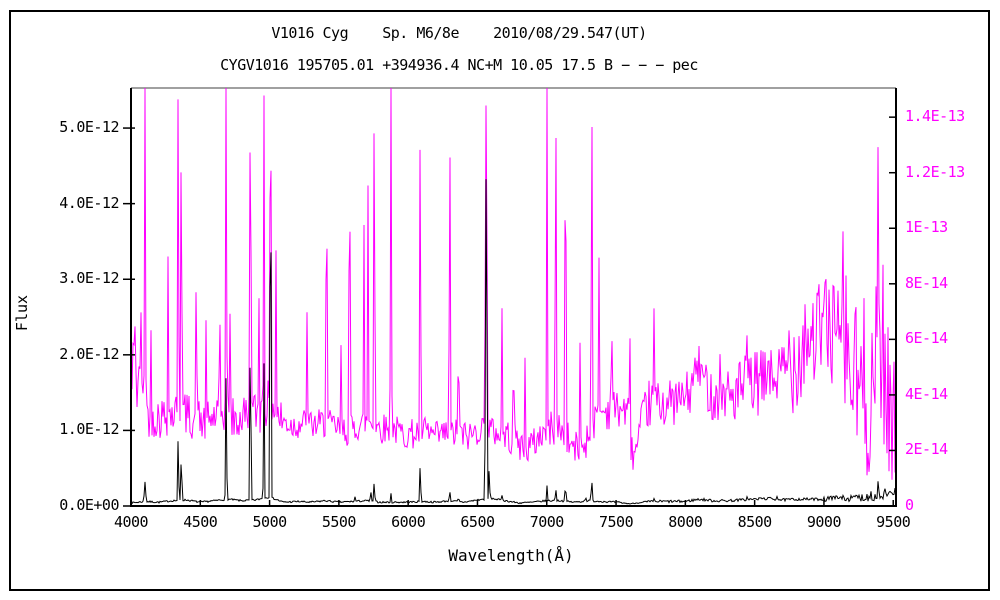  Describe the element at coordinates (89, 353) in the screenshot. I see `left-tick-label: 2.0E-12` at that location.